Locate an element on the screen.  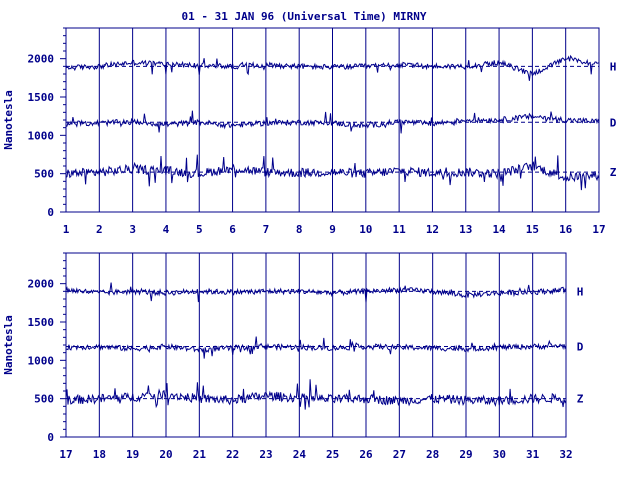
x-tick-label: 16 is located at coordinates (566, 229).